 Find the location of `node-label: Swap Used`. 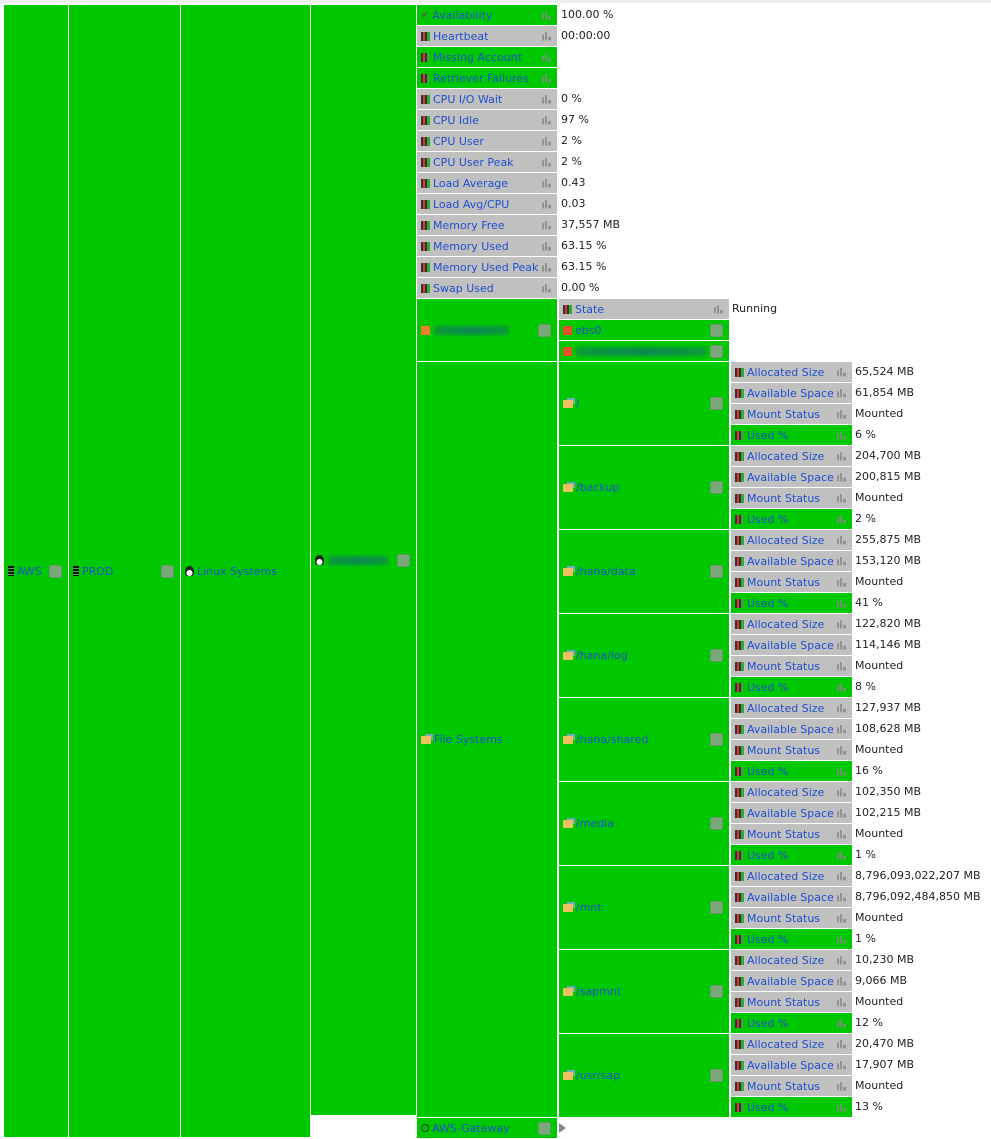

node-label: Swap Used is located at coordinates (463, 288).